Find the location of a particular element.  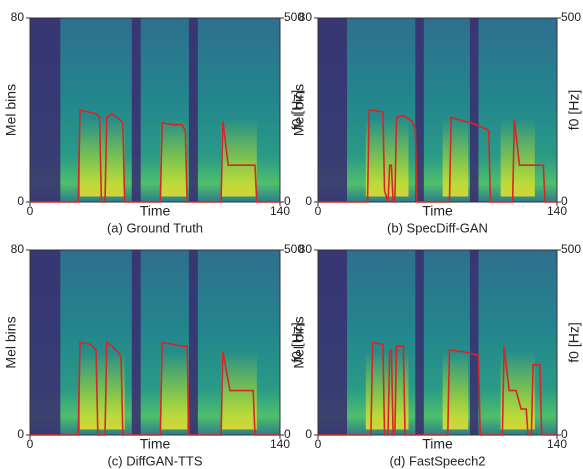

caption: (d) FastSpeech2 is located at coordinates (437, 460).